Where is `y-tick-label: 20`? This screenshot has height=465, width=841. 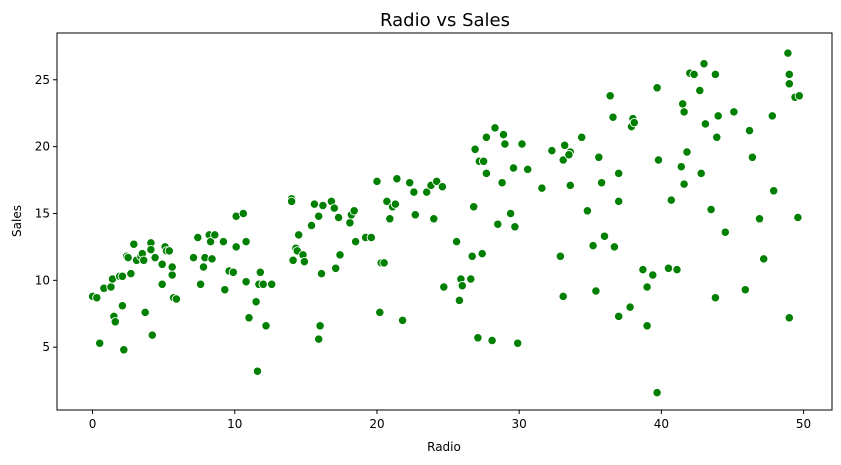
y-tick-label: 20 is located at coordinates (42, 147).